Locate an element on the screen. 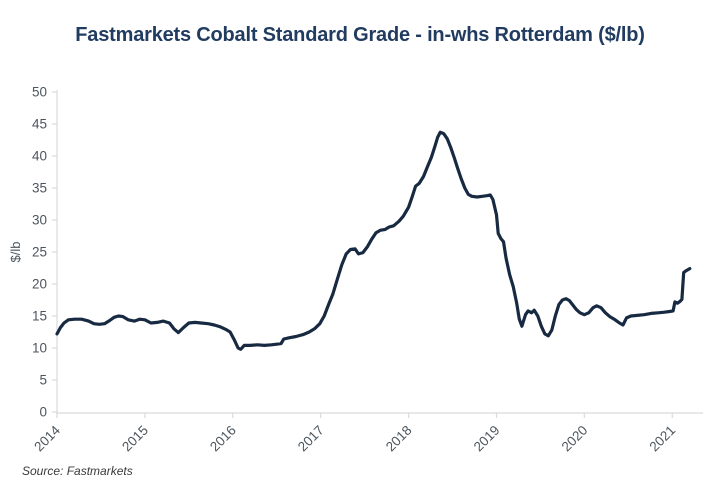  y-tick-label: 40 is located at coordinates (39, 156).